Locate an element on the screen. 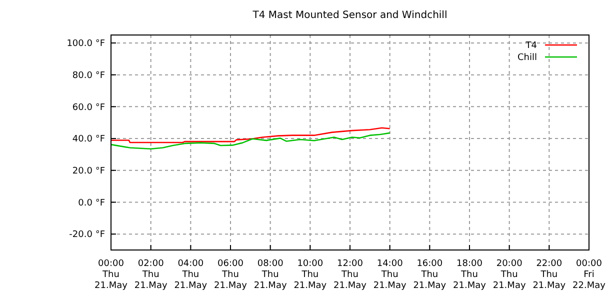  y-tick-label: 0.0 °F is located at coordinates (91, 203).